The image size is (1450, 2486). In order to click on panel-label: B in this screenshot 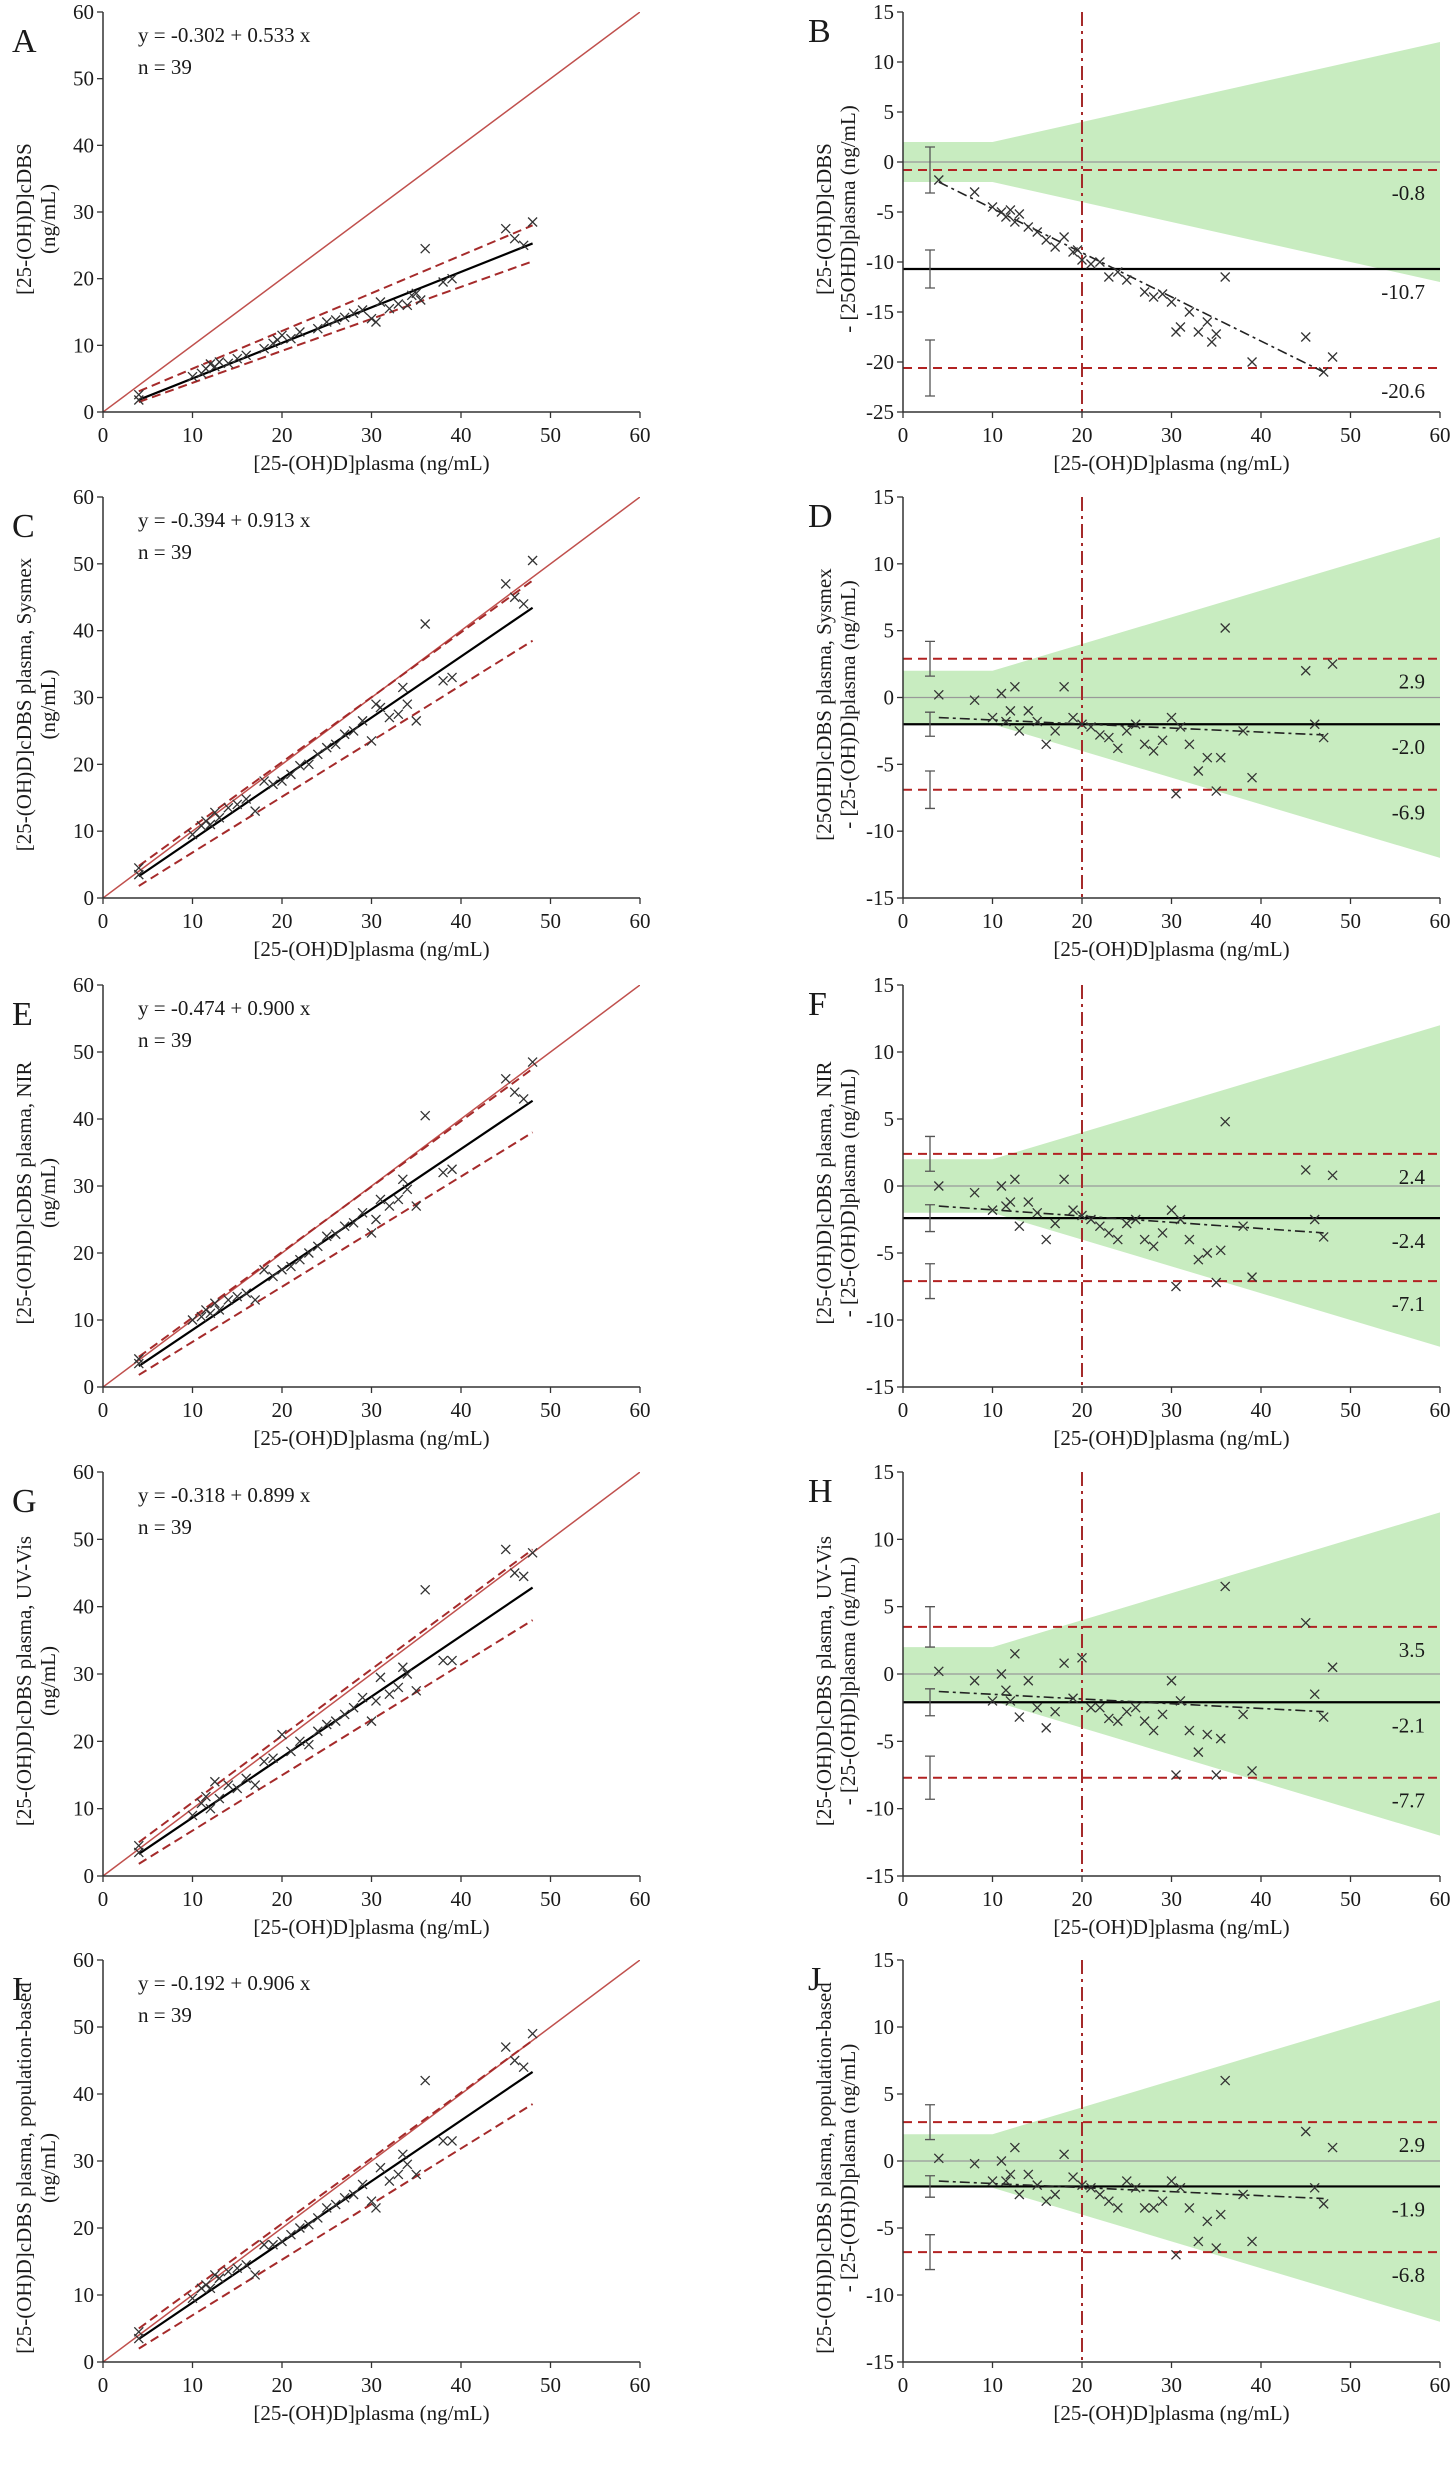, I will do `click(819, 31)`.